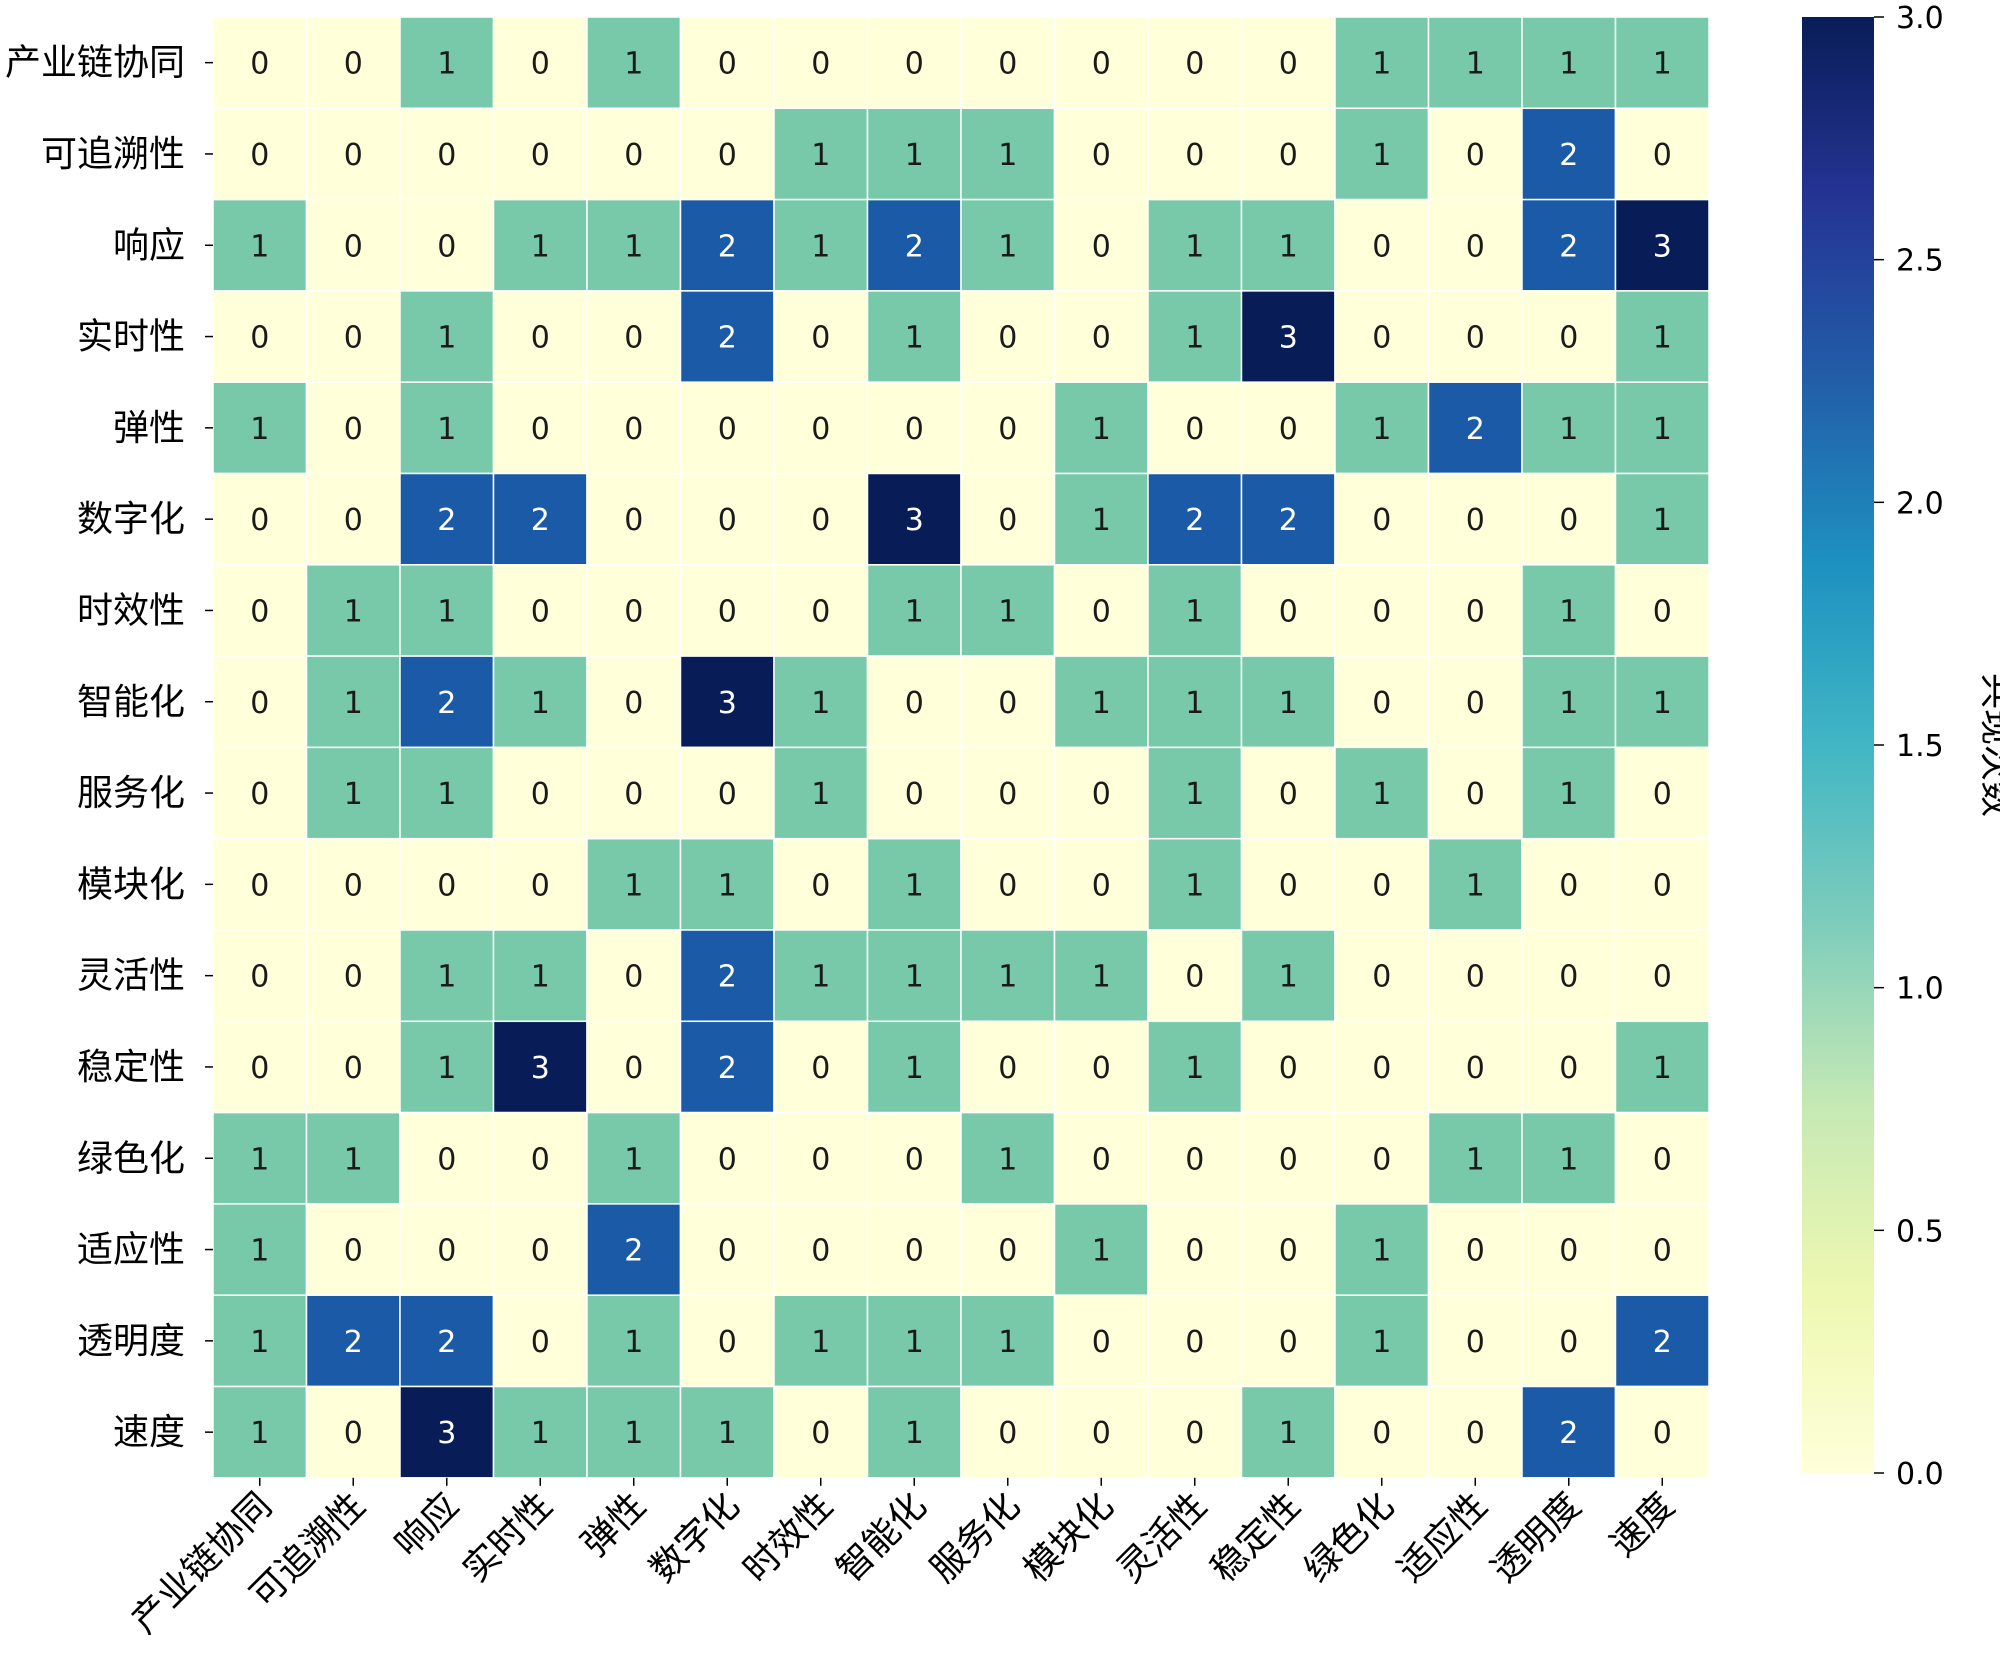 This screenshot has width=2000, height=1655. What do you see at coordinates (881, 1537) in the screenshot?
I see `column-tick-label: 智能化` at bounding box center [881, 1537].